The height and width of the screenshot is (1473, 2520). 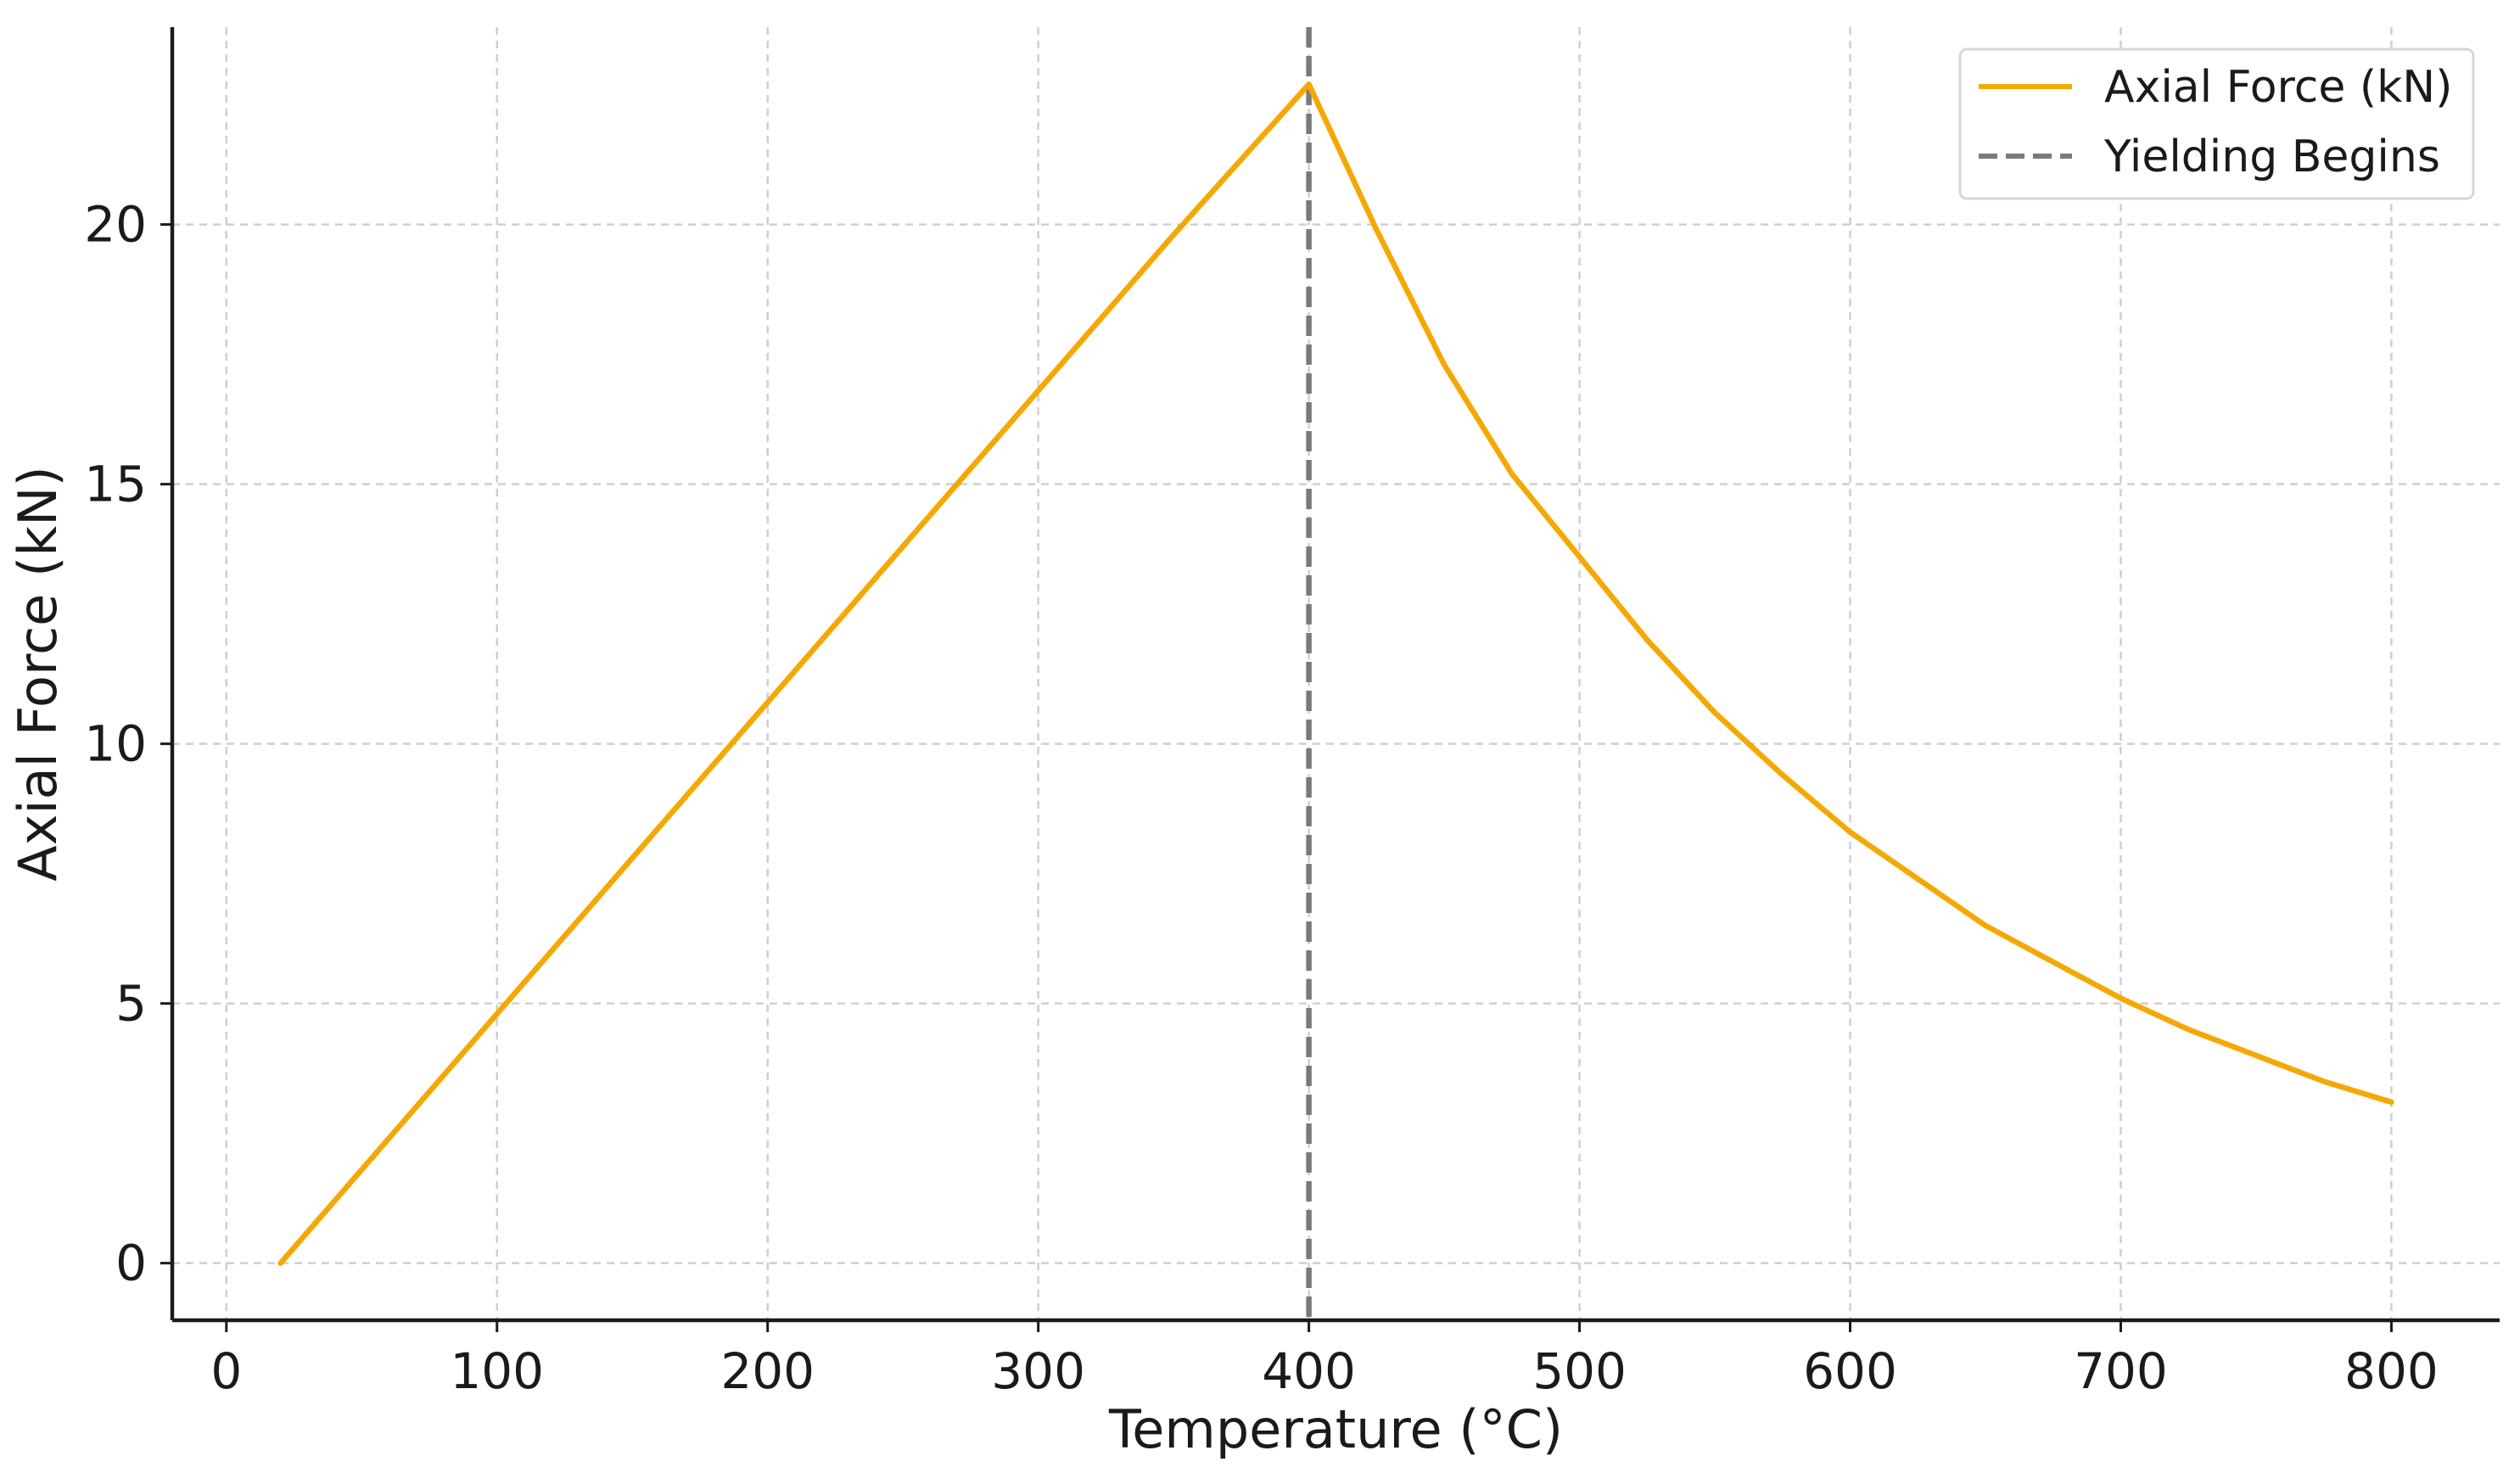 What do you see at coordinates (1309, 1371) in the screenshot?
I see `x-tick-label: 400` at bounding box center [1309, 1371].